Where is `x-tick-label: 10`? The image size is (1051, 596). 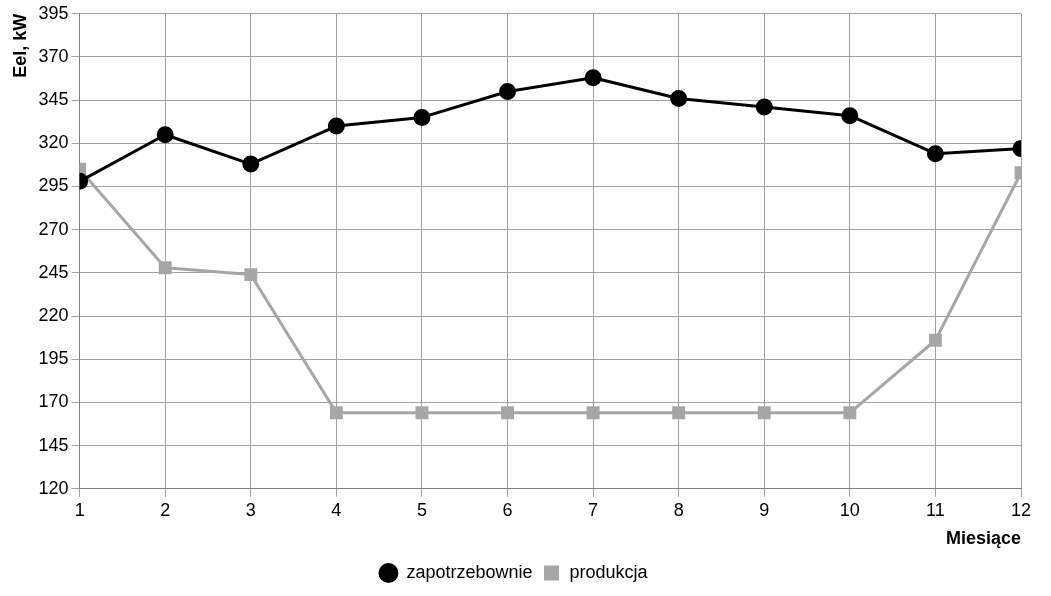
x-tick-label: 10 is located at coordinates (849, 509).